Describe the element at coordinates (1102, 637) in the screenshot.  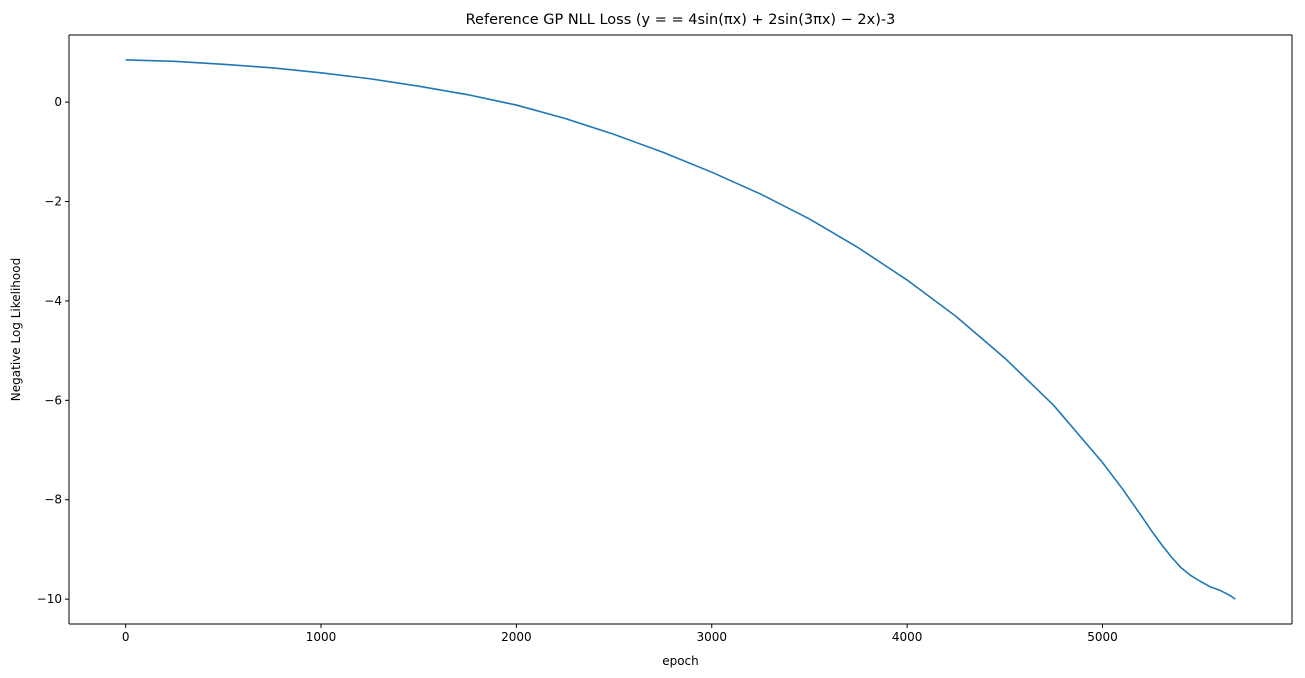
I see `x-tick-label: 5000` at that location.